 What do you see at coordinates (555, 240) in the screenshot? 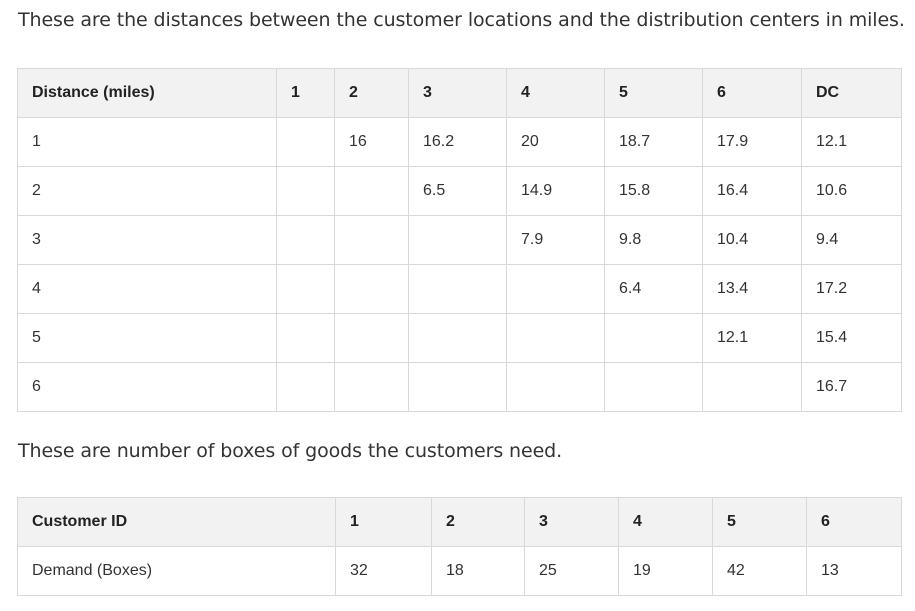
I see `table-cell: 7.9` at bounding box center [555, 240].